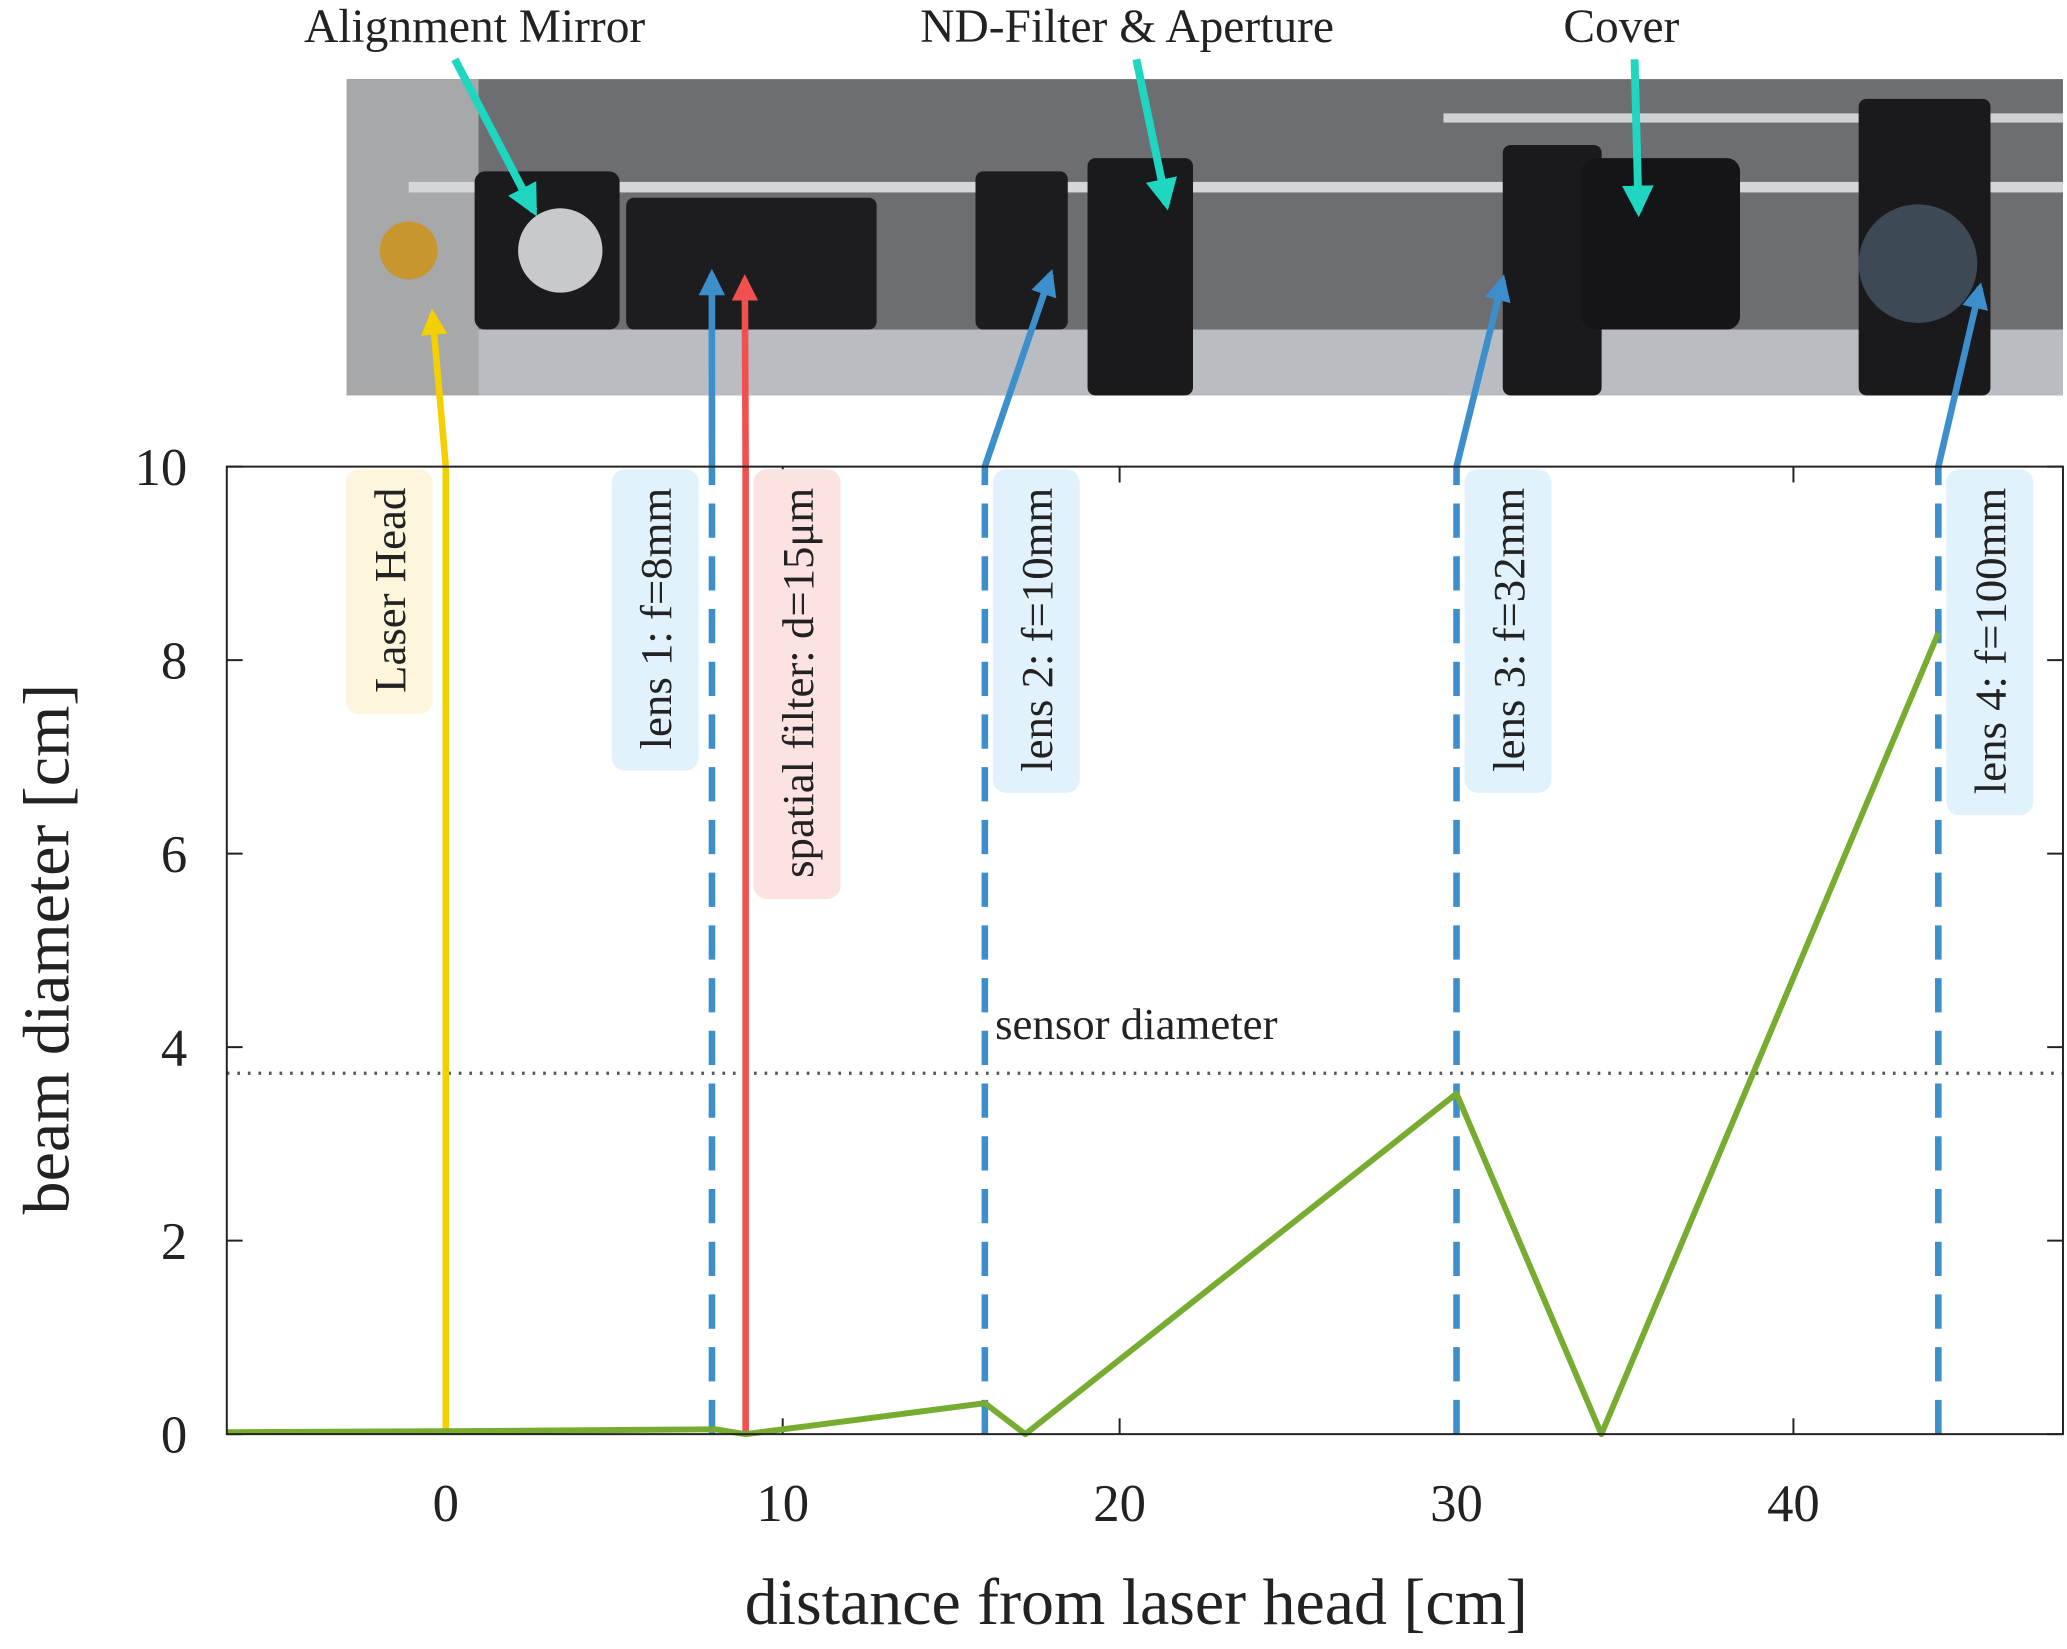 Image resolution: width=2067 pixels, height=1649 pixels. What do you see at coordinates (1984, 858) in the screenshot?
I see `marker: lens 4: f=100mm` at bounding box center [1984, 858].